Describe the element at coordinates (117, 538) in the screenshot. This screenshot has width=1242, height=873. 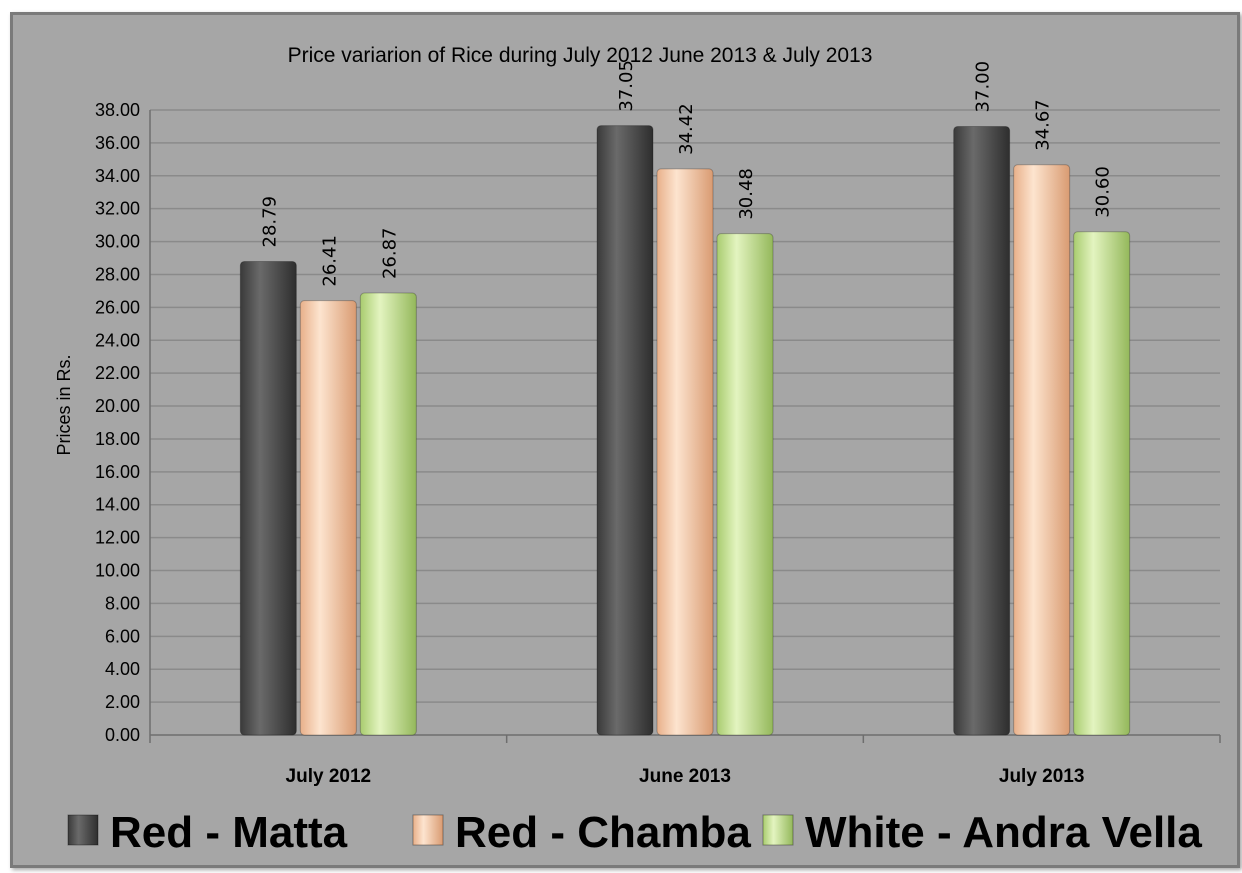
I see `y-tick-label: 12.00` at that location.